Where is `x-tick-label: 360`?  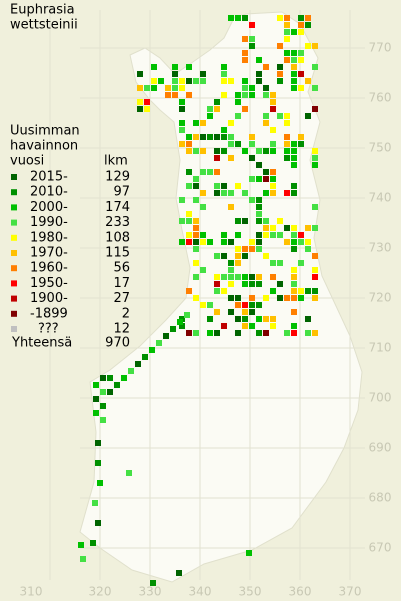
x-tick-label: 360 is located at coordinates (300, 592).